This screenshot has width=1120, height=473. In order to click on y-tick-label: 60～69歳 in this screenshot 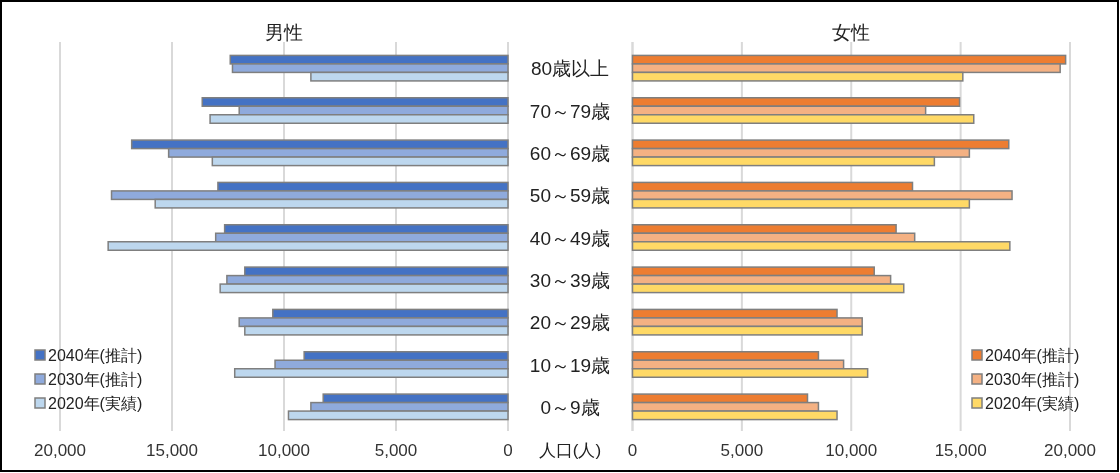, I will do `click(570, 153)`.